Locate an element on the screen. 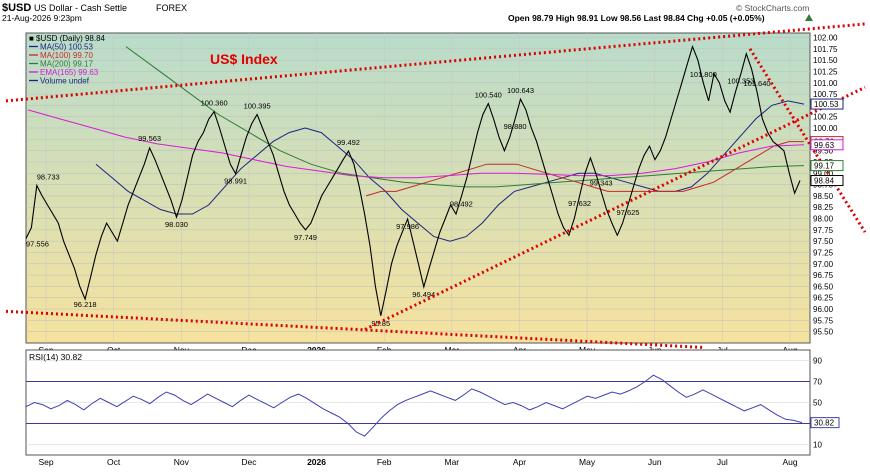 This screenshot has width=870, height=475. rsi-ytick-label: 90 is located at coordinates (817, 361).